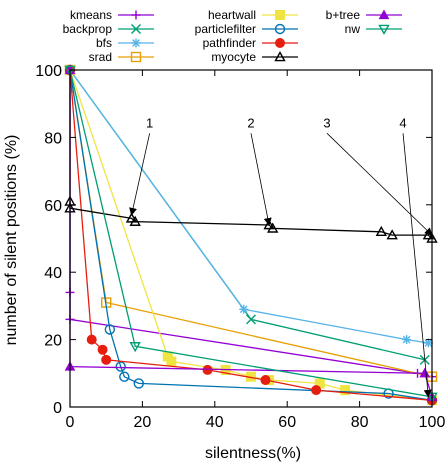 This screenshot has width=448, height=466. Describe the element at coordinates (364, 15) in the screenshot. I see `legend-item-b-tree: b+tree` at that location.